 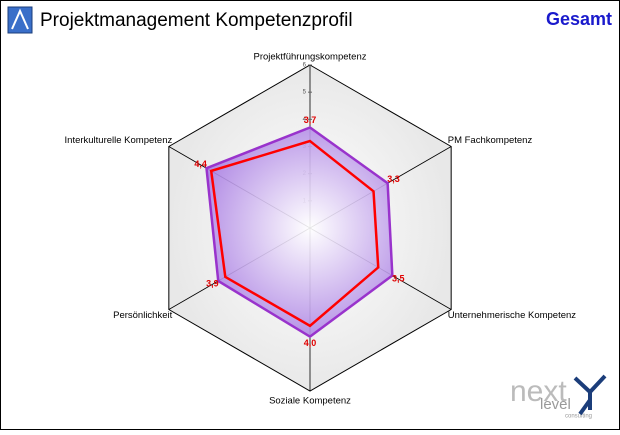 What do you see at coordinates (590, 395) in the screenshot?
I see `logo-figure` at bounding box center [590, 395].